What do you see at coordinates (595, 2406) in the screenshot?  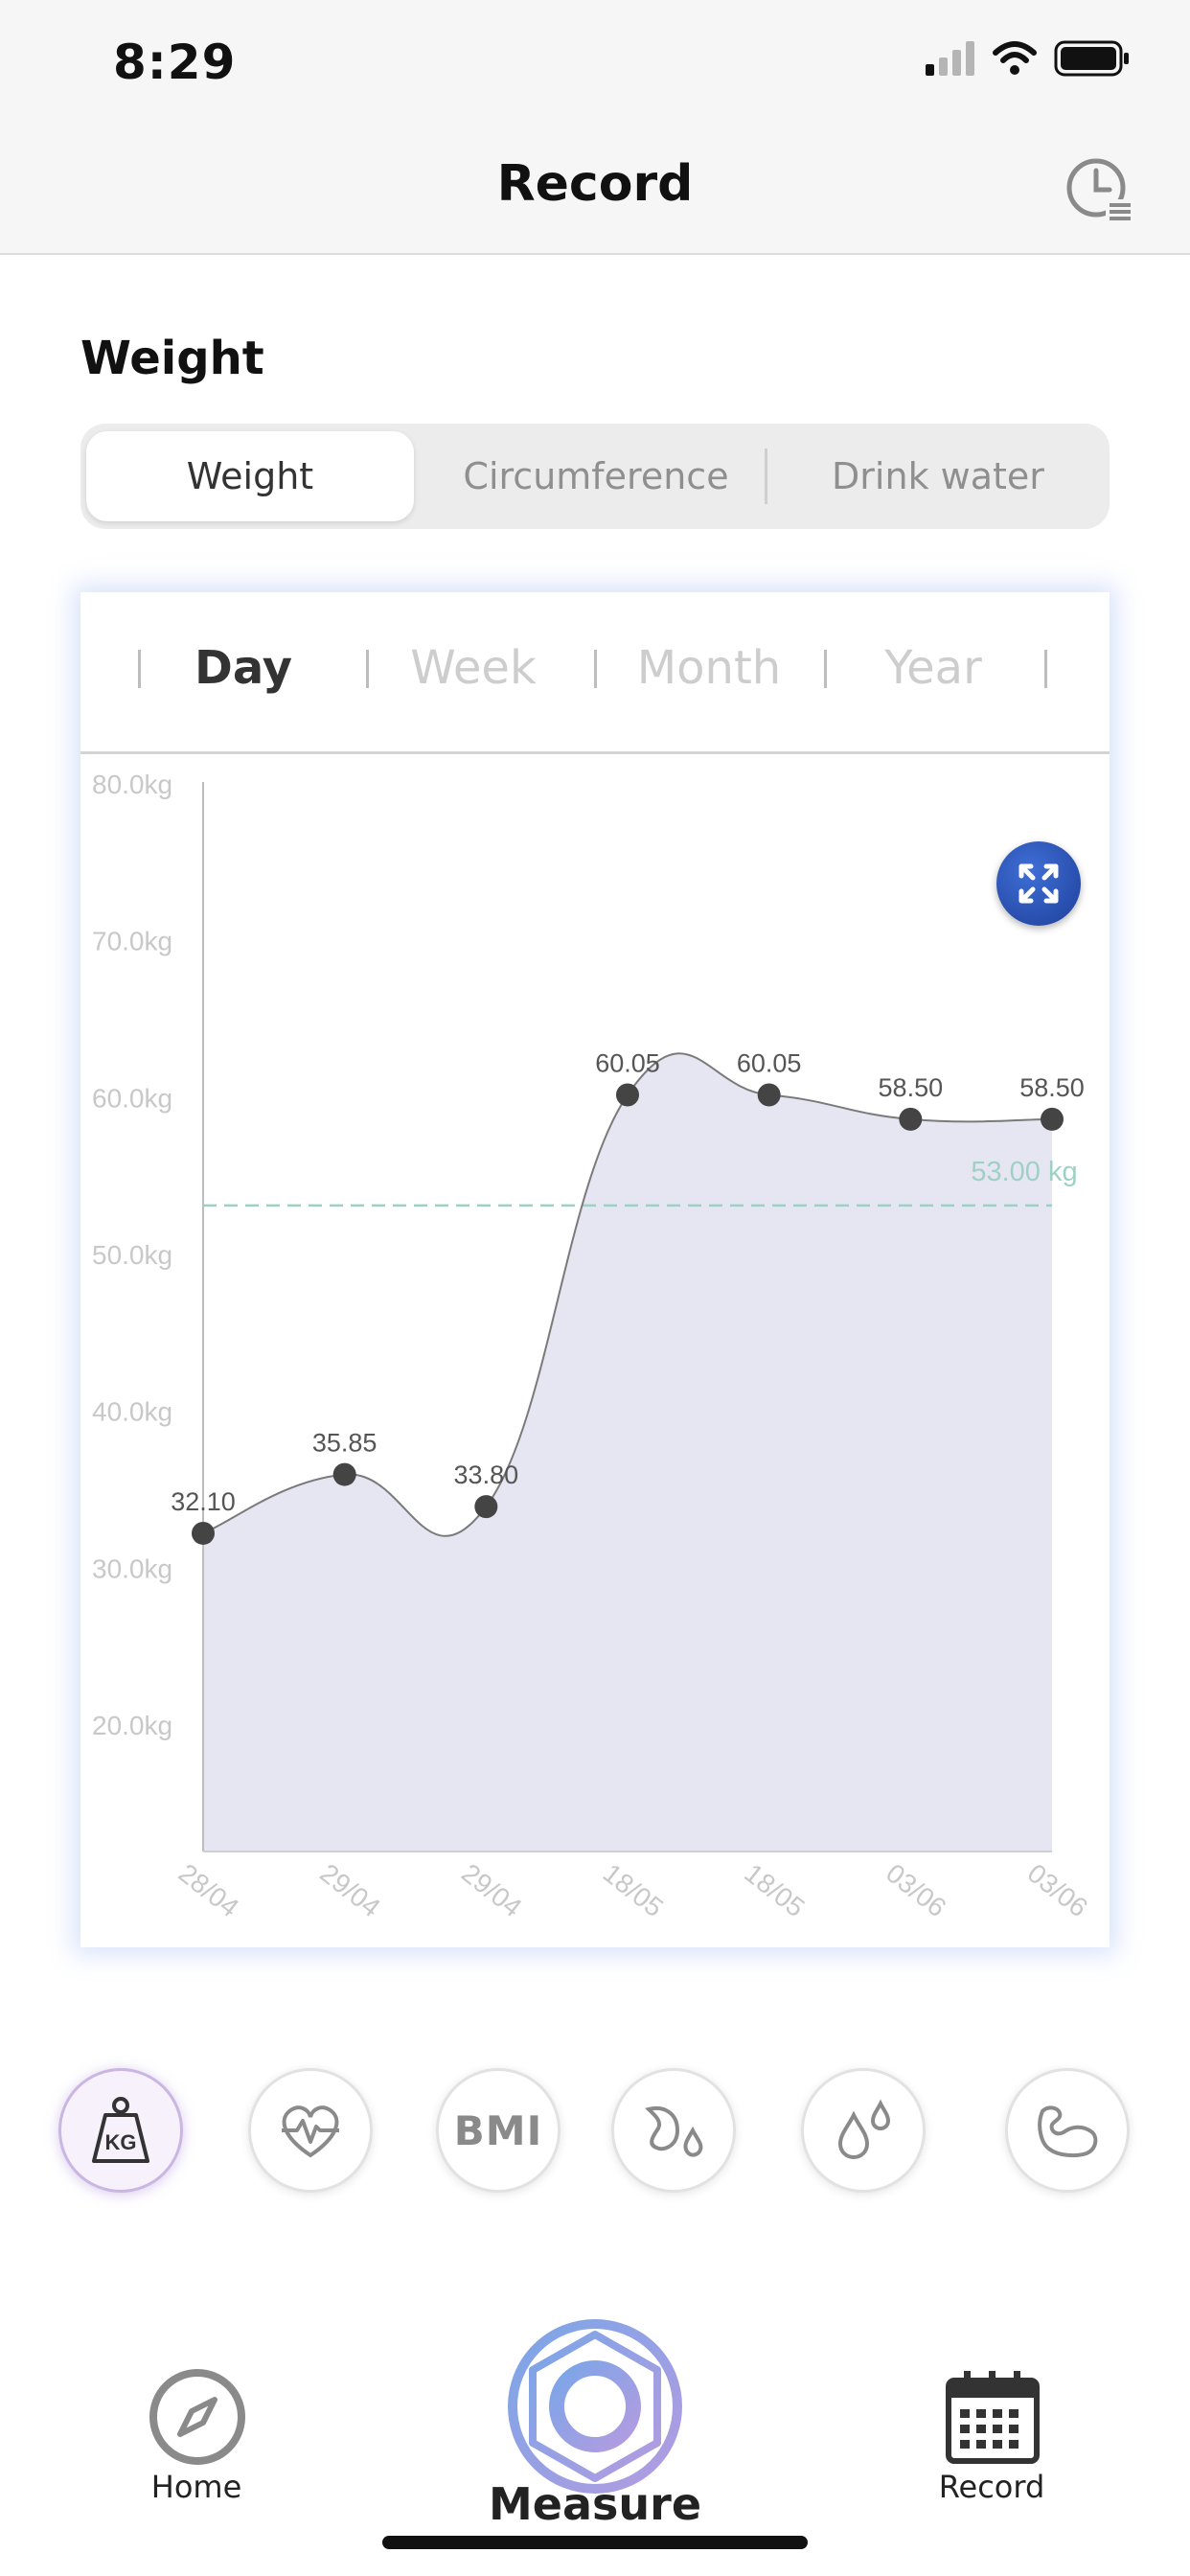 I see `measure-icon` at bounding box center [595, 2406].